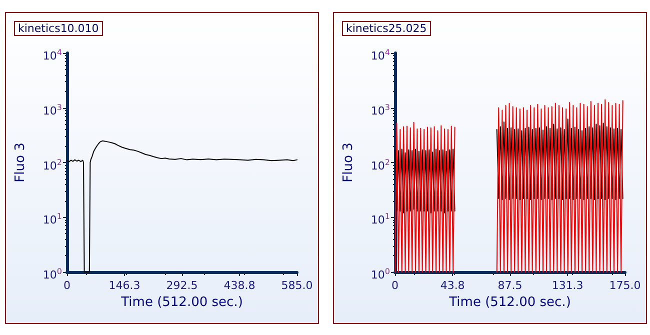 This screenshot has height=335, width=650. Describe the element at coordinates (568, 285) in the screenshot. I see `x-tick-label: 131.3` at that location.